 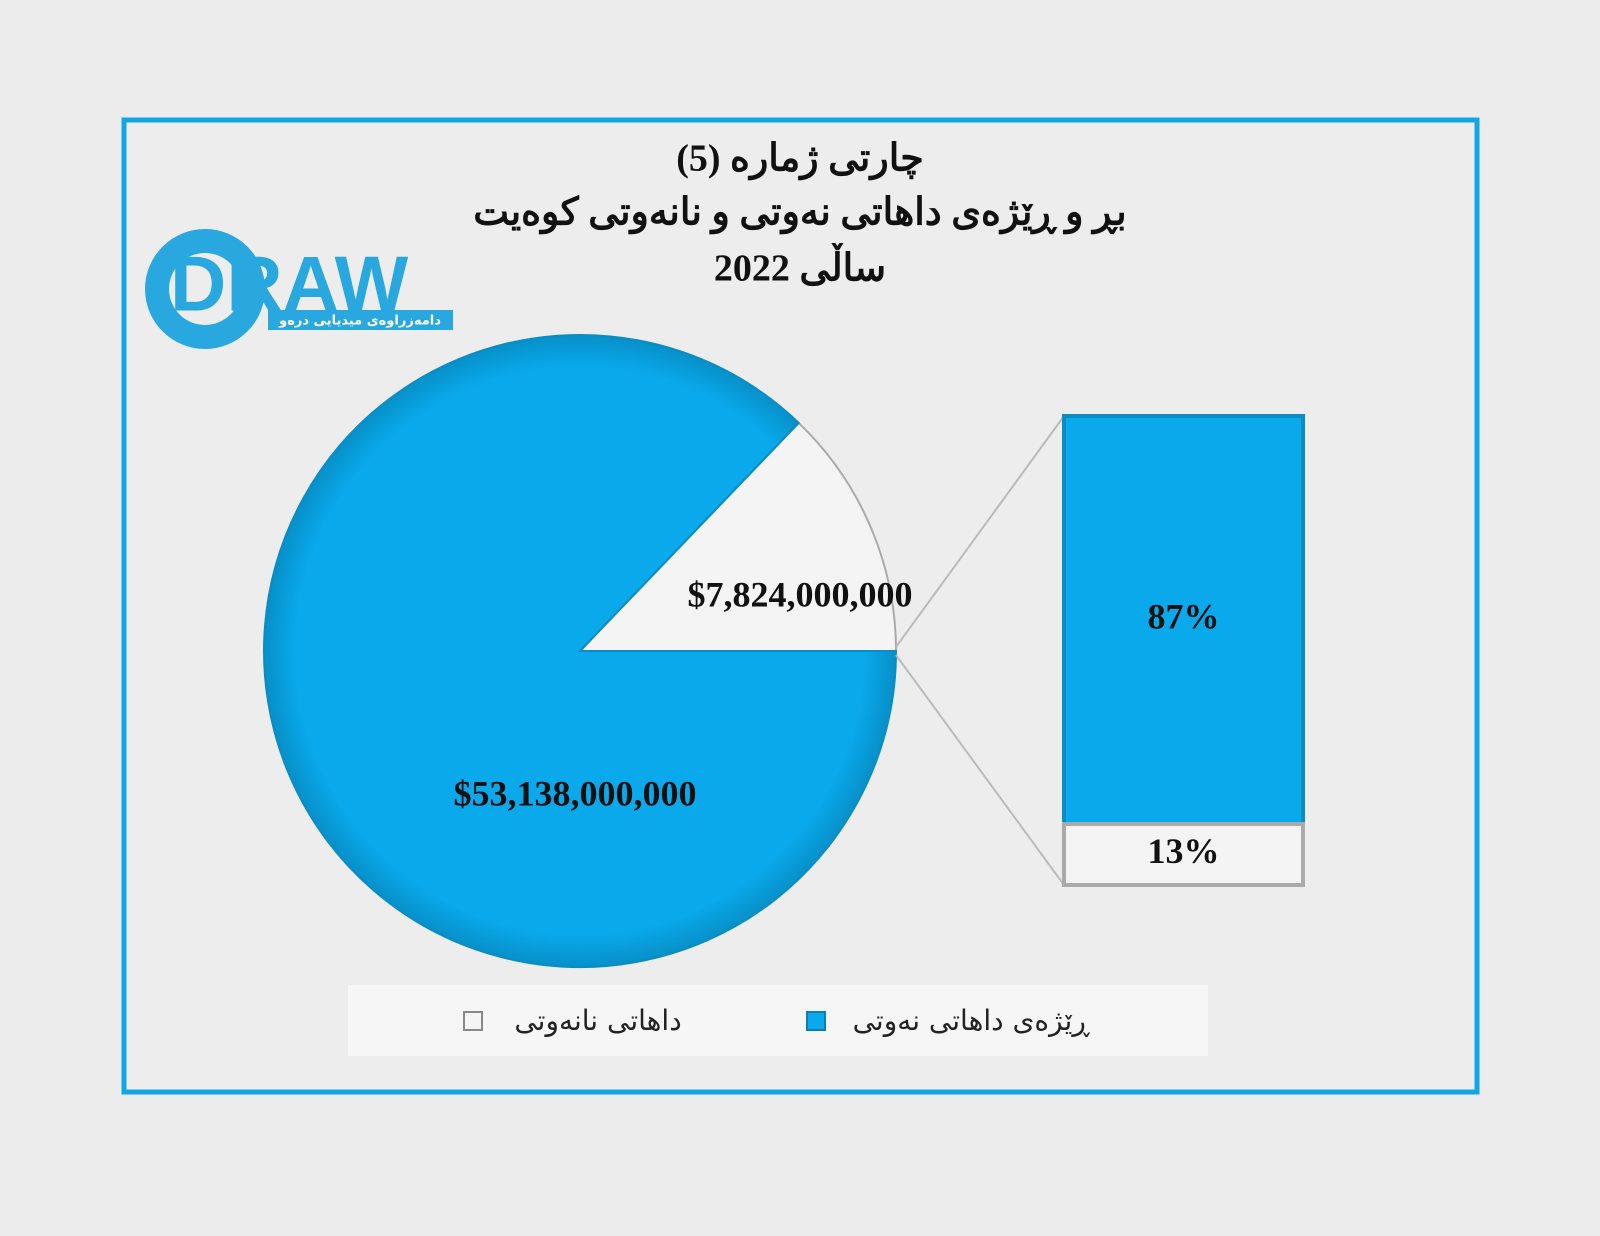 What do you see at coordinates (299, 289) in the screenshot?
I see `logo: DRAW دامەزراوەی میدیایی درەو` at bounding box center [299, 289].